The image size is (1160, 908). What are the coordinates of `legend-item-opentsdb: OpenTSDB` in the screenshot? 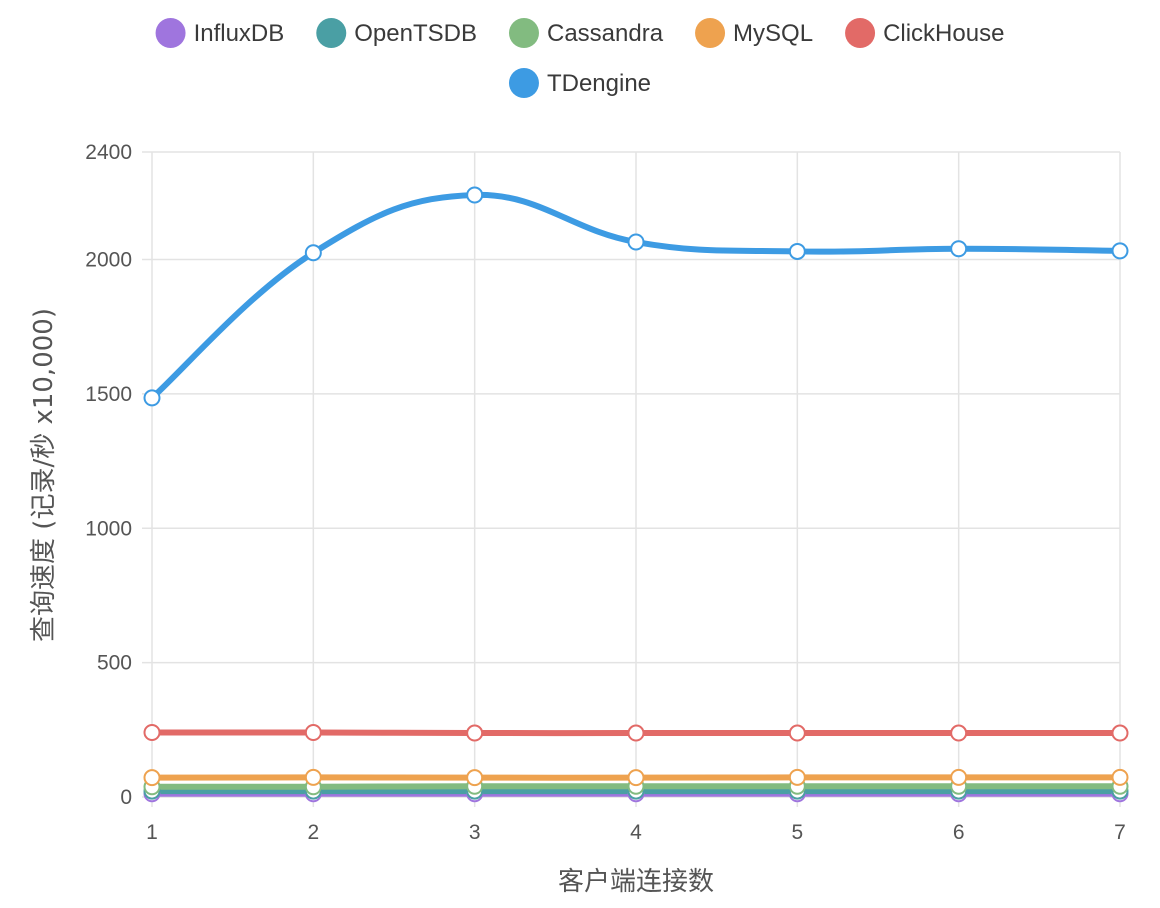 It's located at (396, 33).